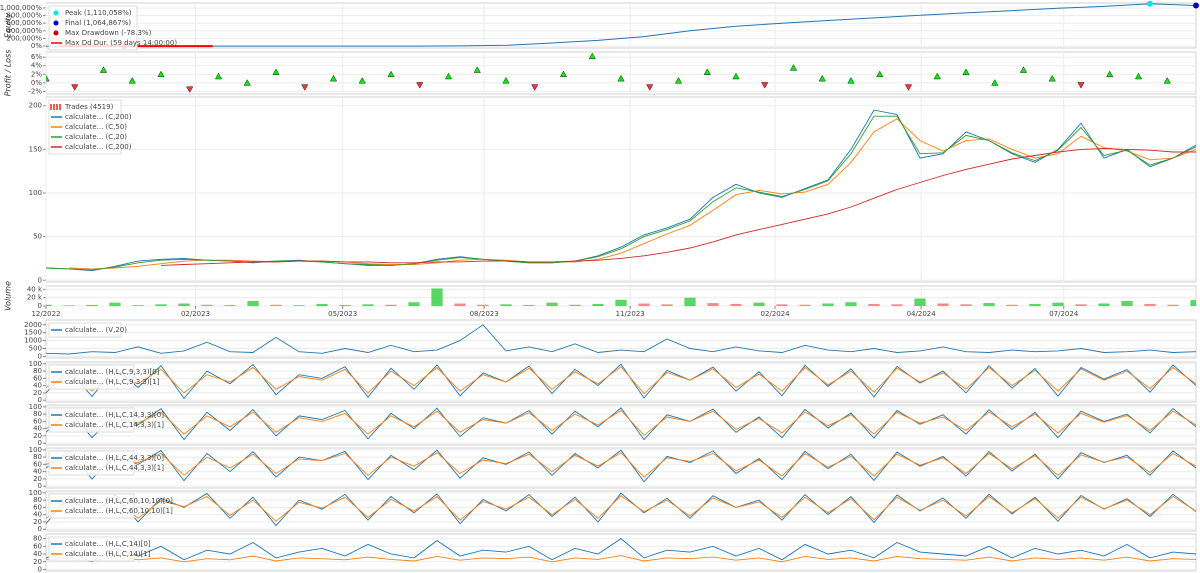  What do you see at coordinates (36, 83) in the screenshot?
I see `y-tick-label: 0%` at bounding box center [36, 83].